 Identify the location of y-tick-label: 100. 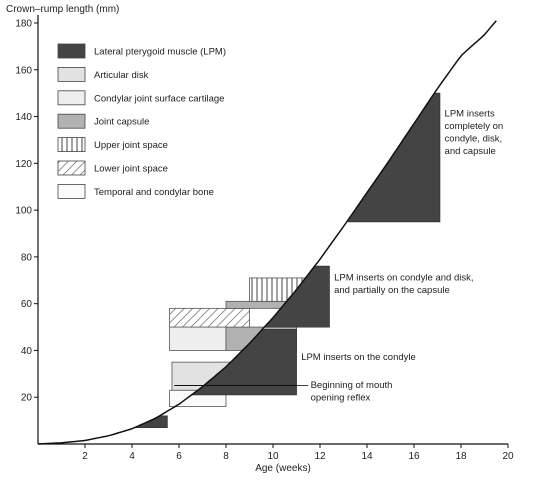
(23, 211).